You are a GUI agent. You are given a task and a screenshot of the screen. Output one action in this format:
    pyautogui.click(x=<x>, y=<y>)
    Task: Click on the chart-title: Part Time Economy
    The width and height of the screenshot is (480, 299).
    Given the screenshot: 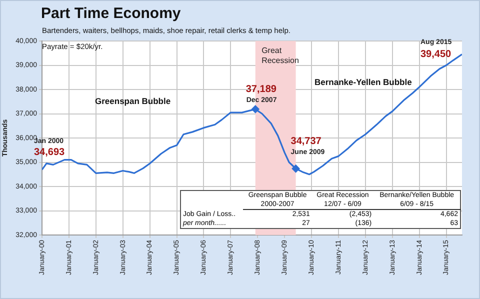 What is the action you would take?
    pyautogui.click(x=111, y=13)
    